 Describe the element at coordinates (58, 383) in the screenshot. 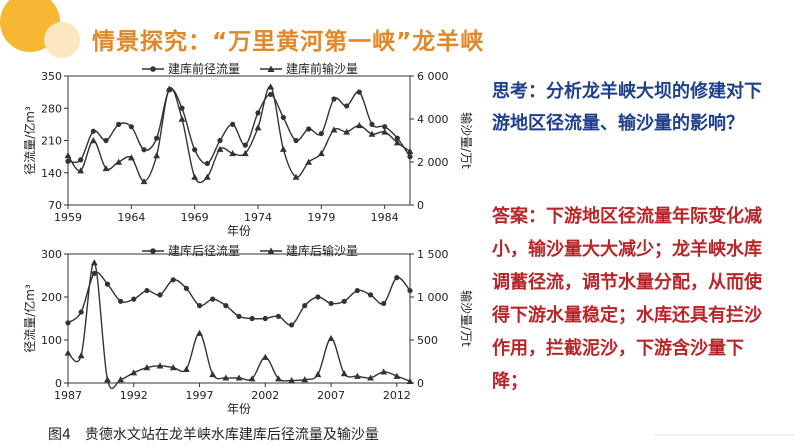

I see `y-left-tick-label: 0` at that location.